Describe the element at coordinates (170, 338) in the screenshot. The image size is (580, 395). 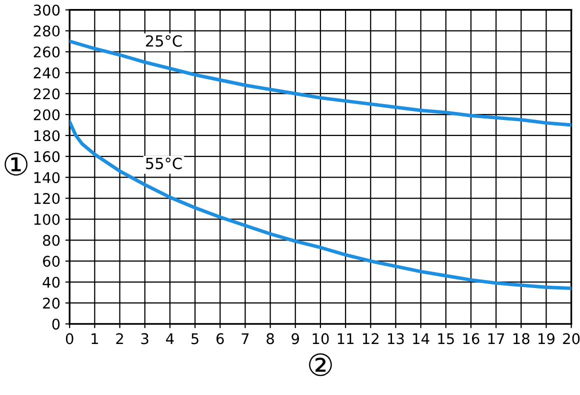
I see `x-tick-label: 4` at that location.